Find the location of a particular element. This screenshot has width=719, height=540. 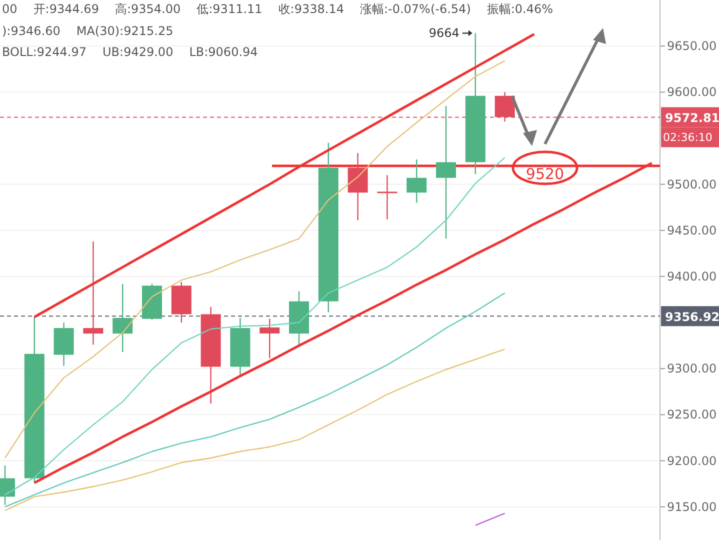

annotation: 涨幅:-0.07%(-6.54) is located at coordinates (415, 9).